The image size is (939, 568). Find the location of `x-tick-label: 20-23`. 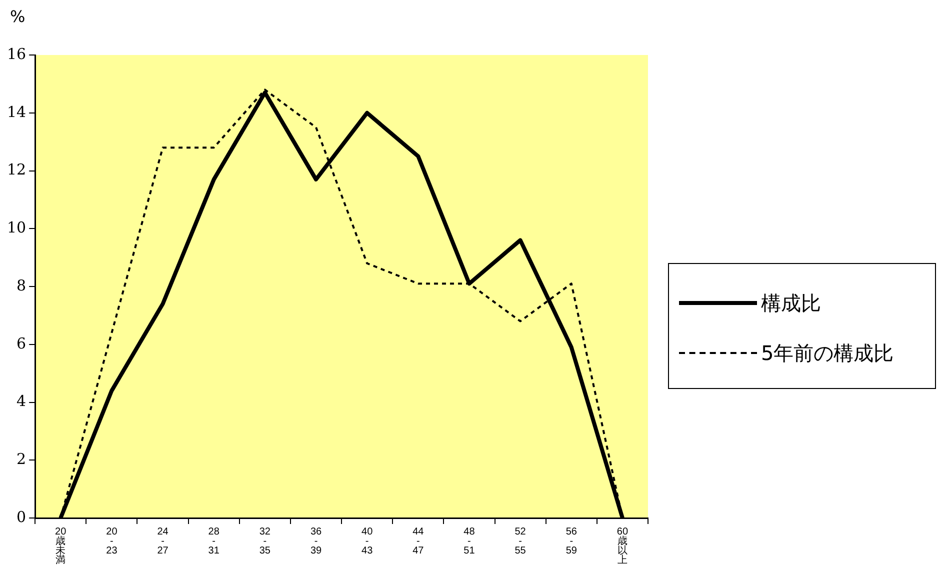

x-tick-label: 20-23 is located at coordinates (112, 541).